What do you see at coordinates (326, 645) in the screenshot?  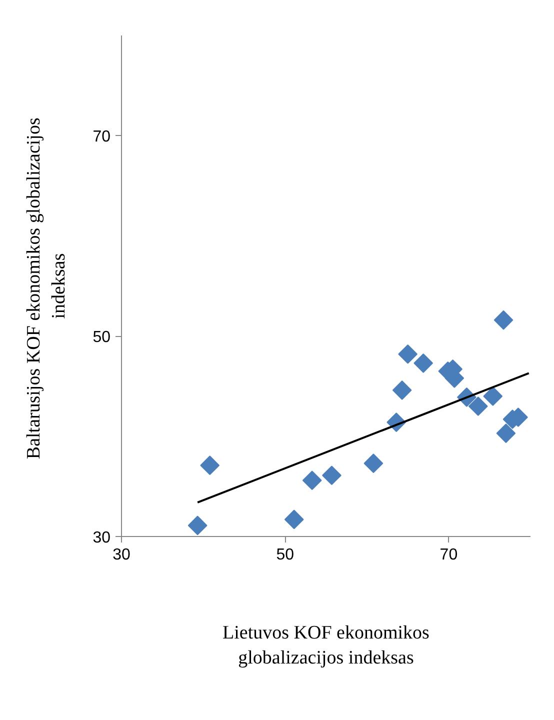 I see `x-axis-title: Lietuvos KOF ekonomikos globalizacijos indeksas` at bounding box center [326, 645].